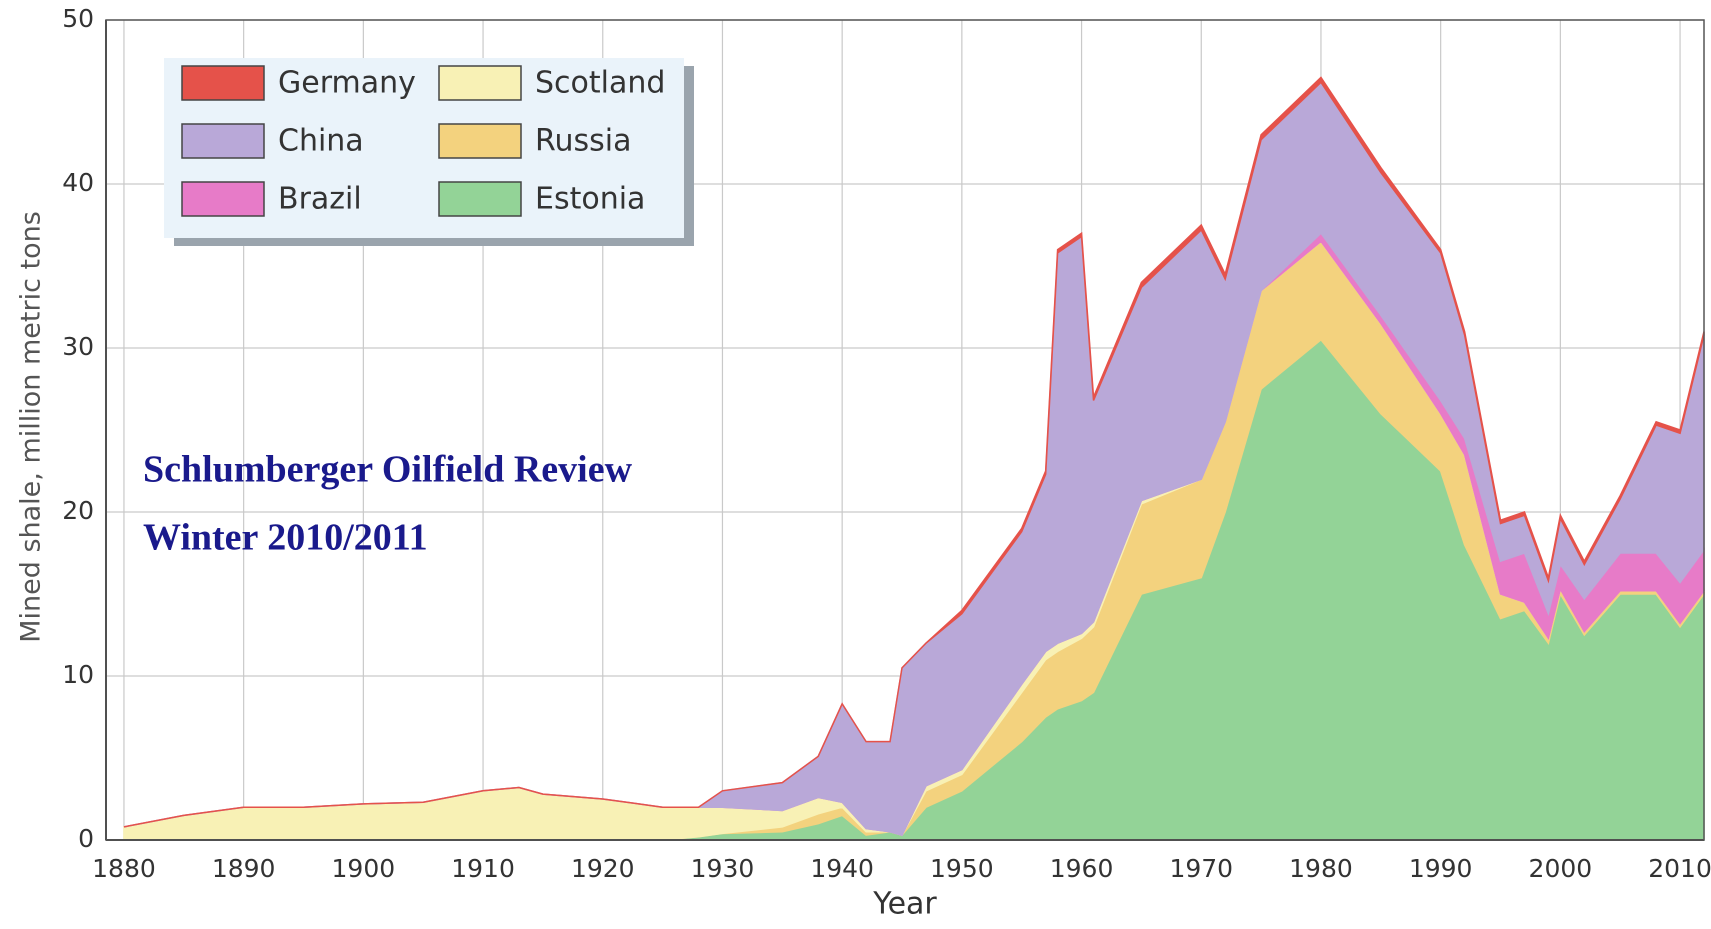 The height and width of the screenshot is (929, 1711). I want to click on x-tick-label: 1880, so click(124, 868).